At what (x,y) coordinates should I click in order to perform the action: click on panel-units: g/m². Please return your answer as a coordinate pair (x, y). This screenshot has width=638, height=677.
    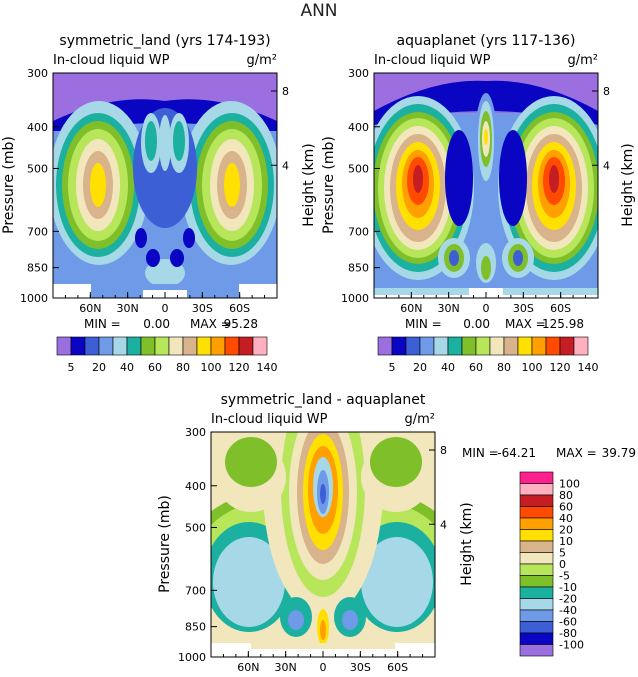
    Looking at the image, I should click on (261, 60).